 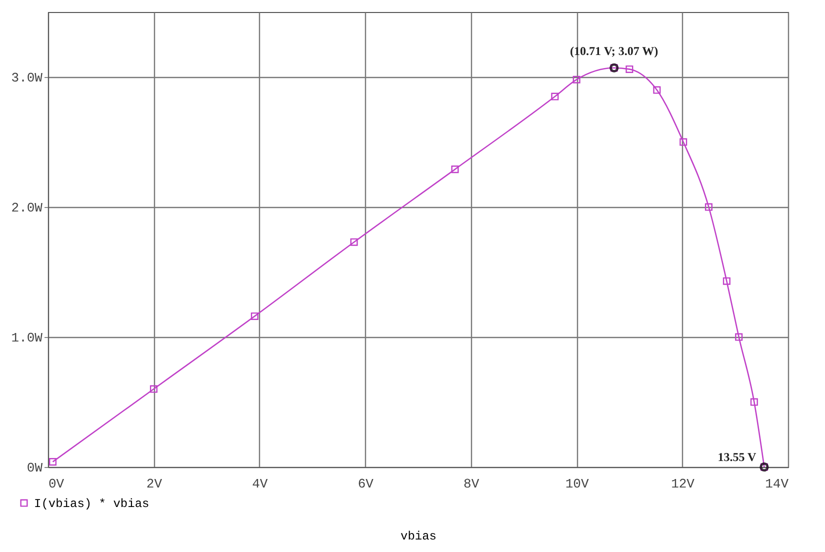 I want to click on annotation: 13.55 V, so click(x=737, y=457).